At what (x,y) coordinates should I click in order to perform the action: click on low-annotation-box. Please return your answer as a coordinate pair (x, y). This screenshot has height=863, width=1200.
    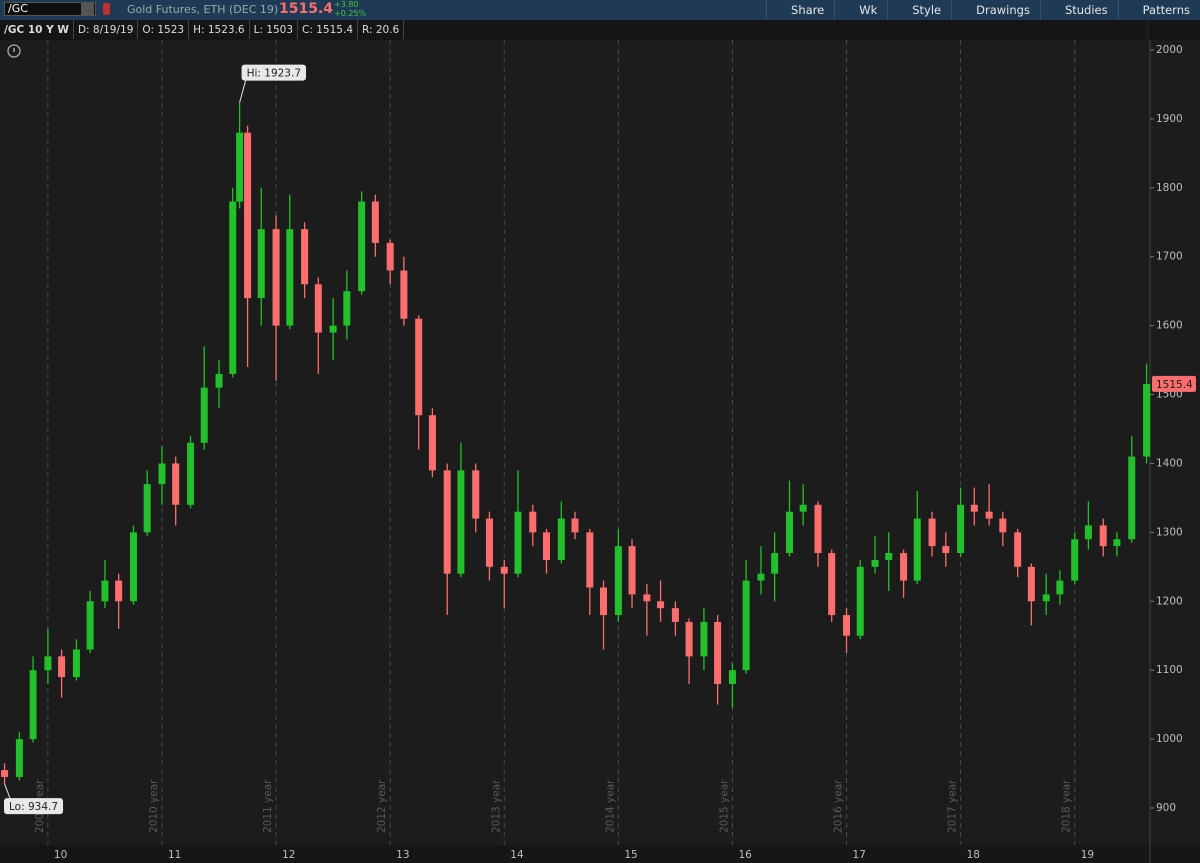
    Looking at the image, I should click on (34, 806).